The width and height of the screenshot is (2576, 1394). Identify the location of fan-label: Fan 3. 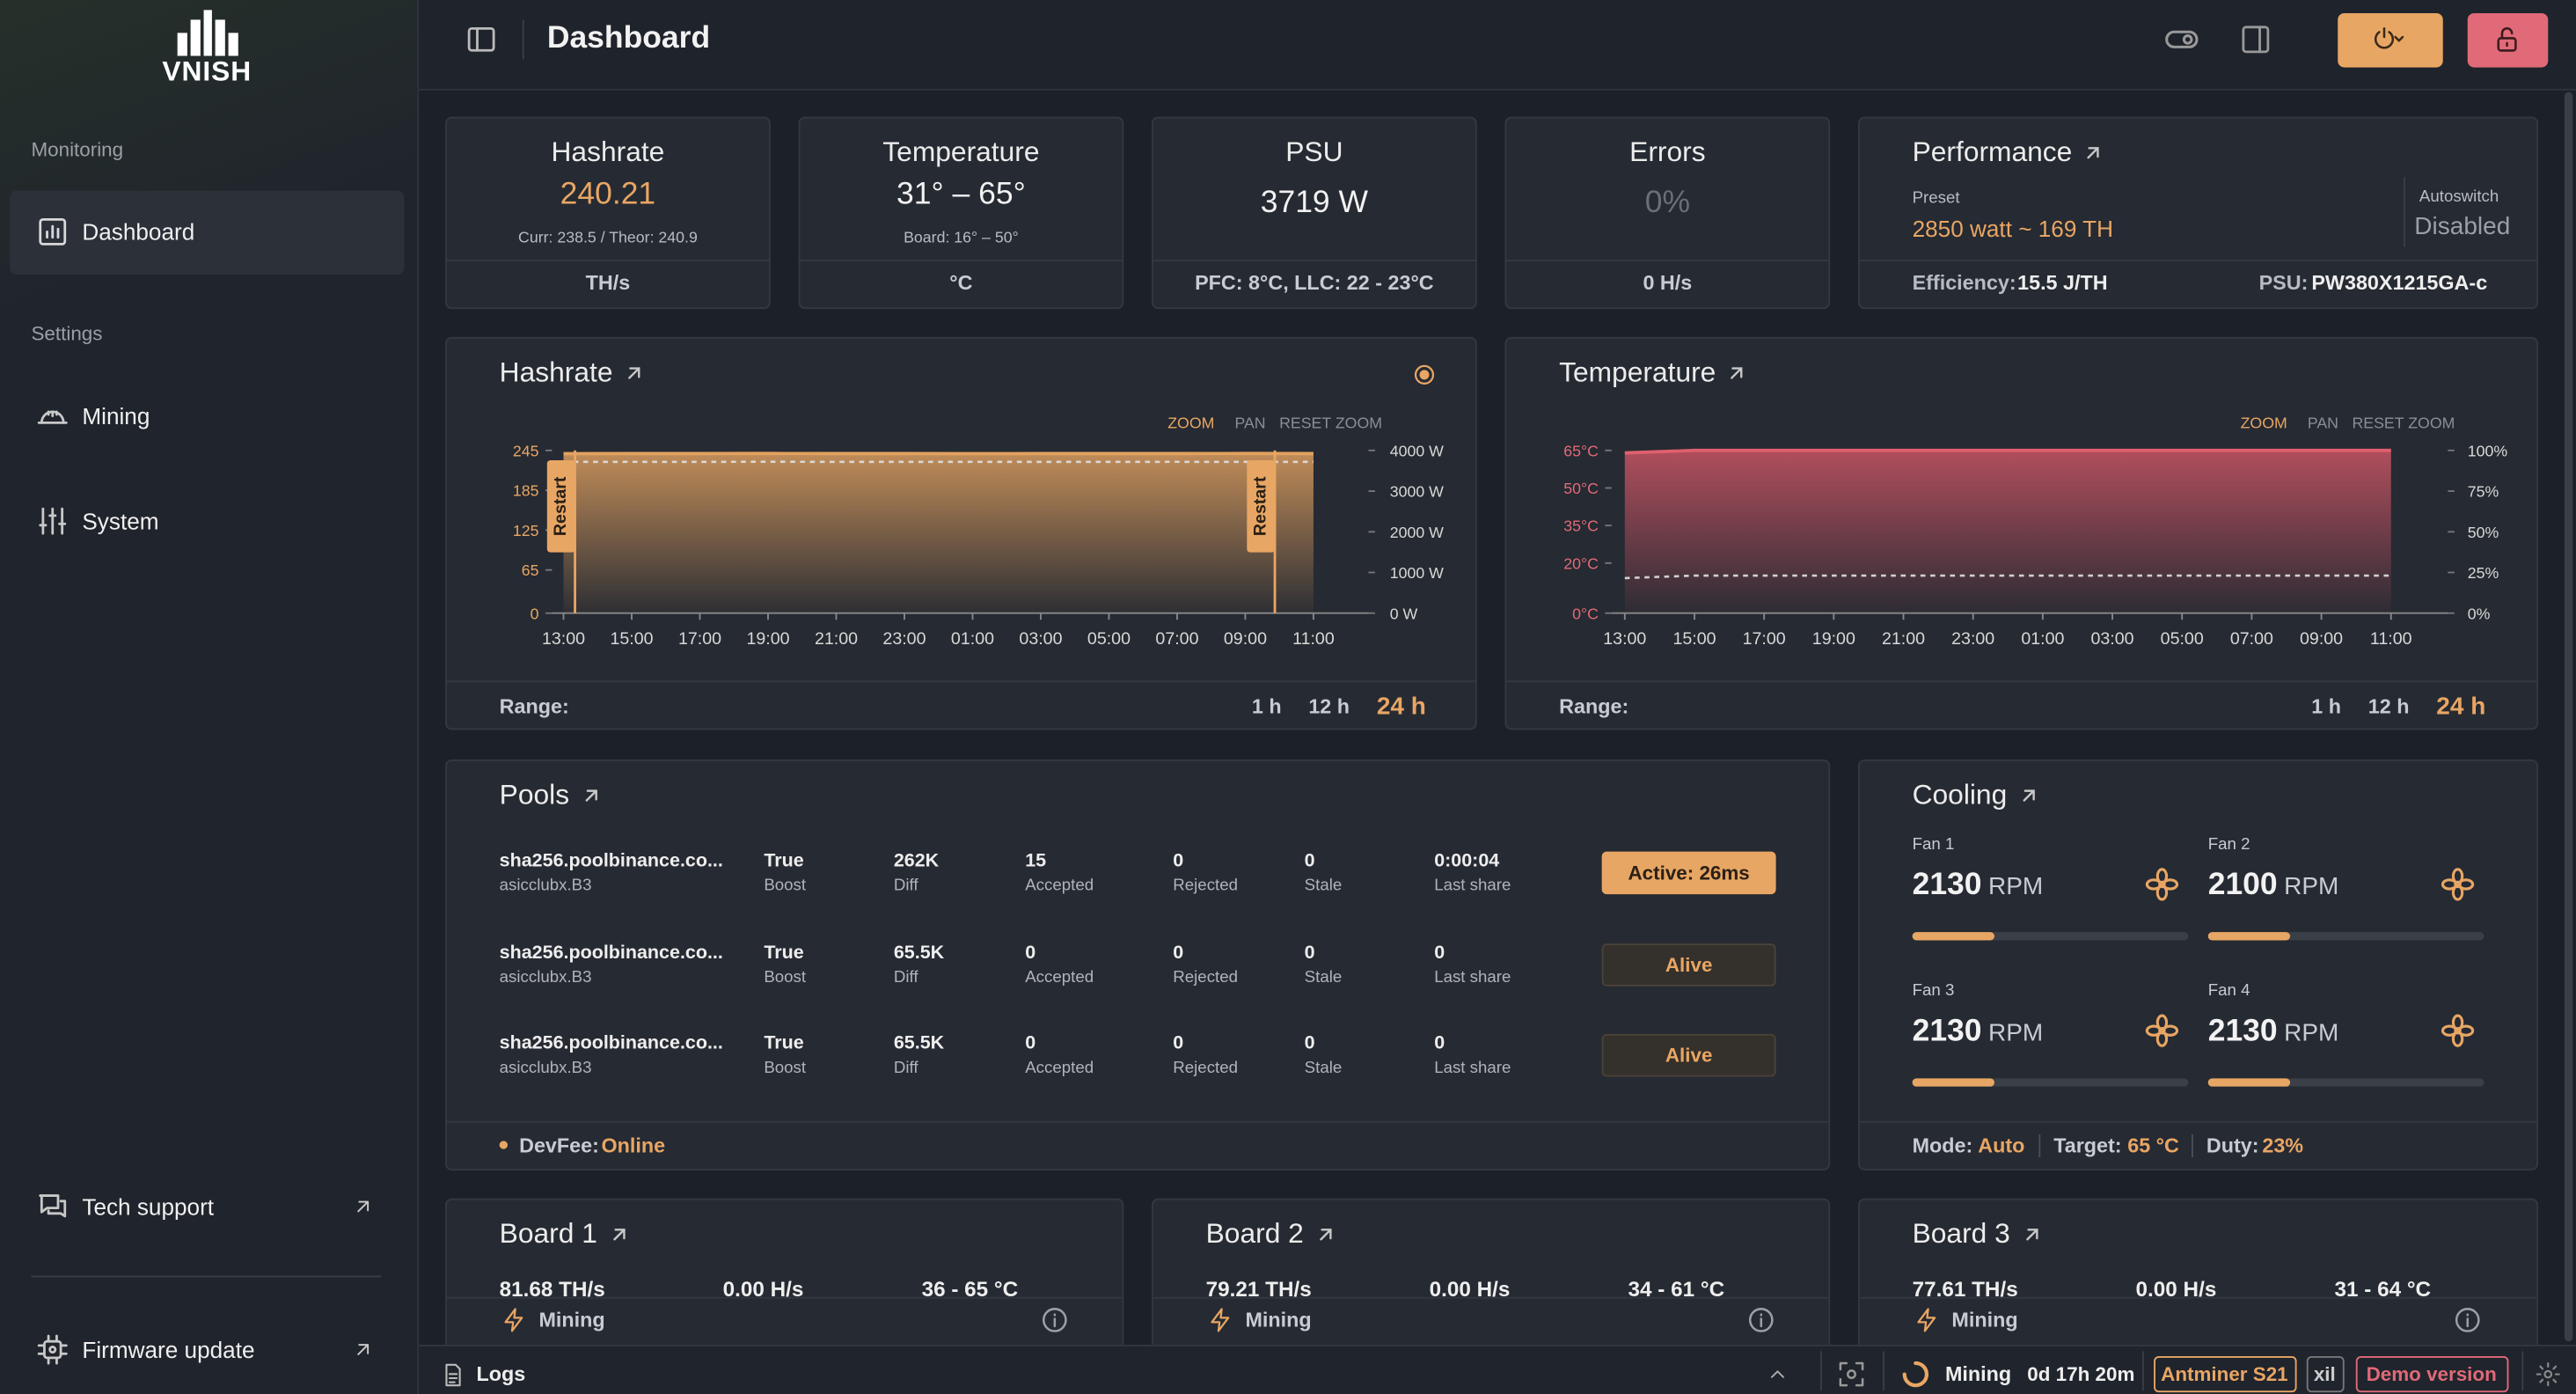
(1934, 991).